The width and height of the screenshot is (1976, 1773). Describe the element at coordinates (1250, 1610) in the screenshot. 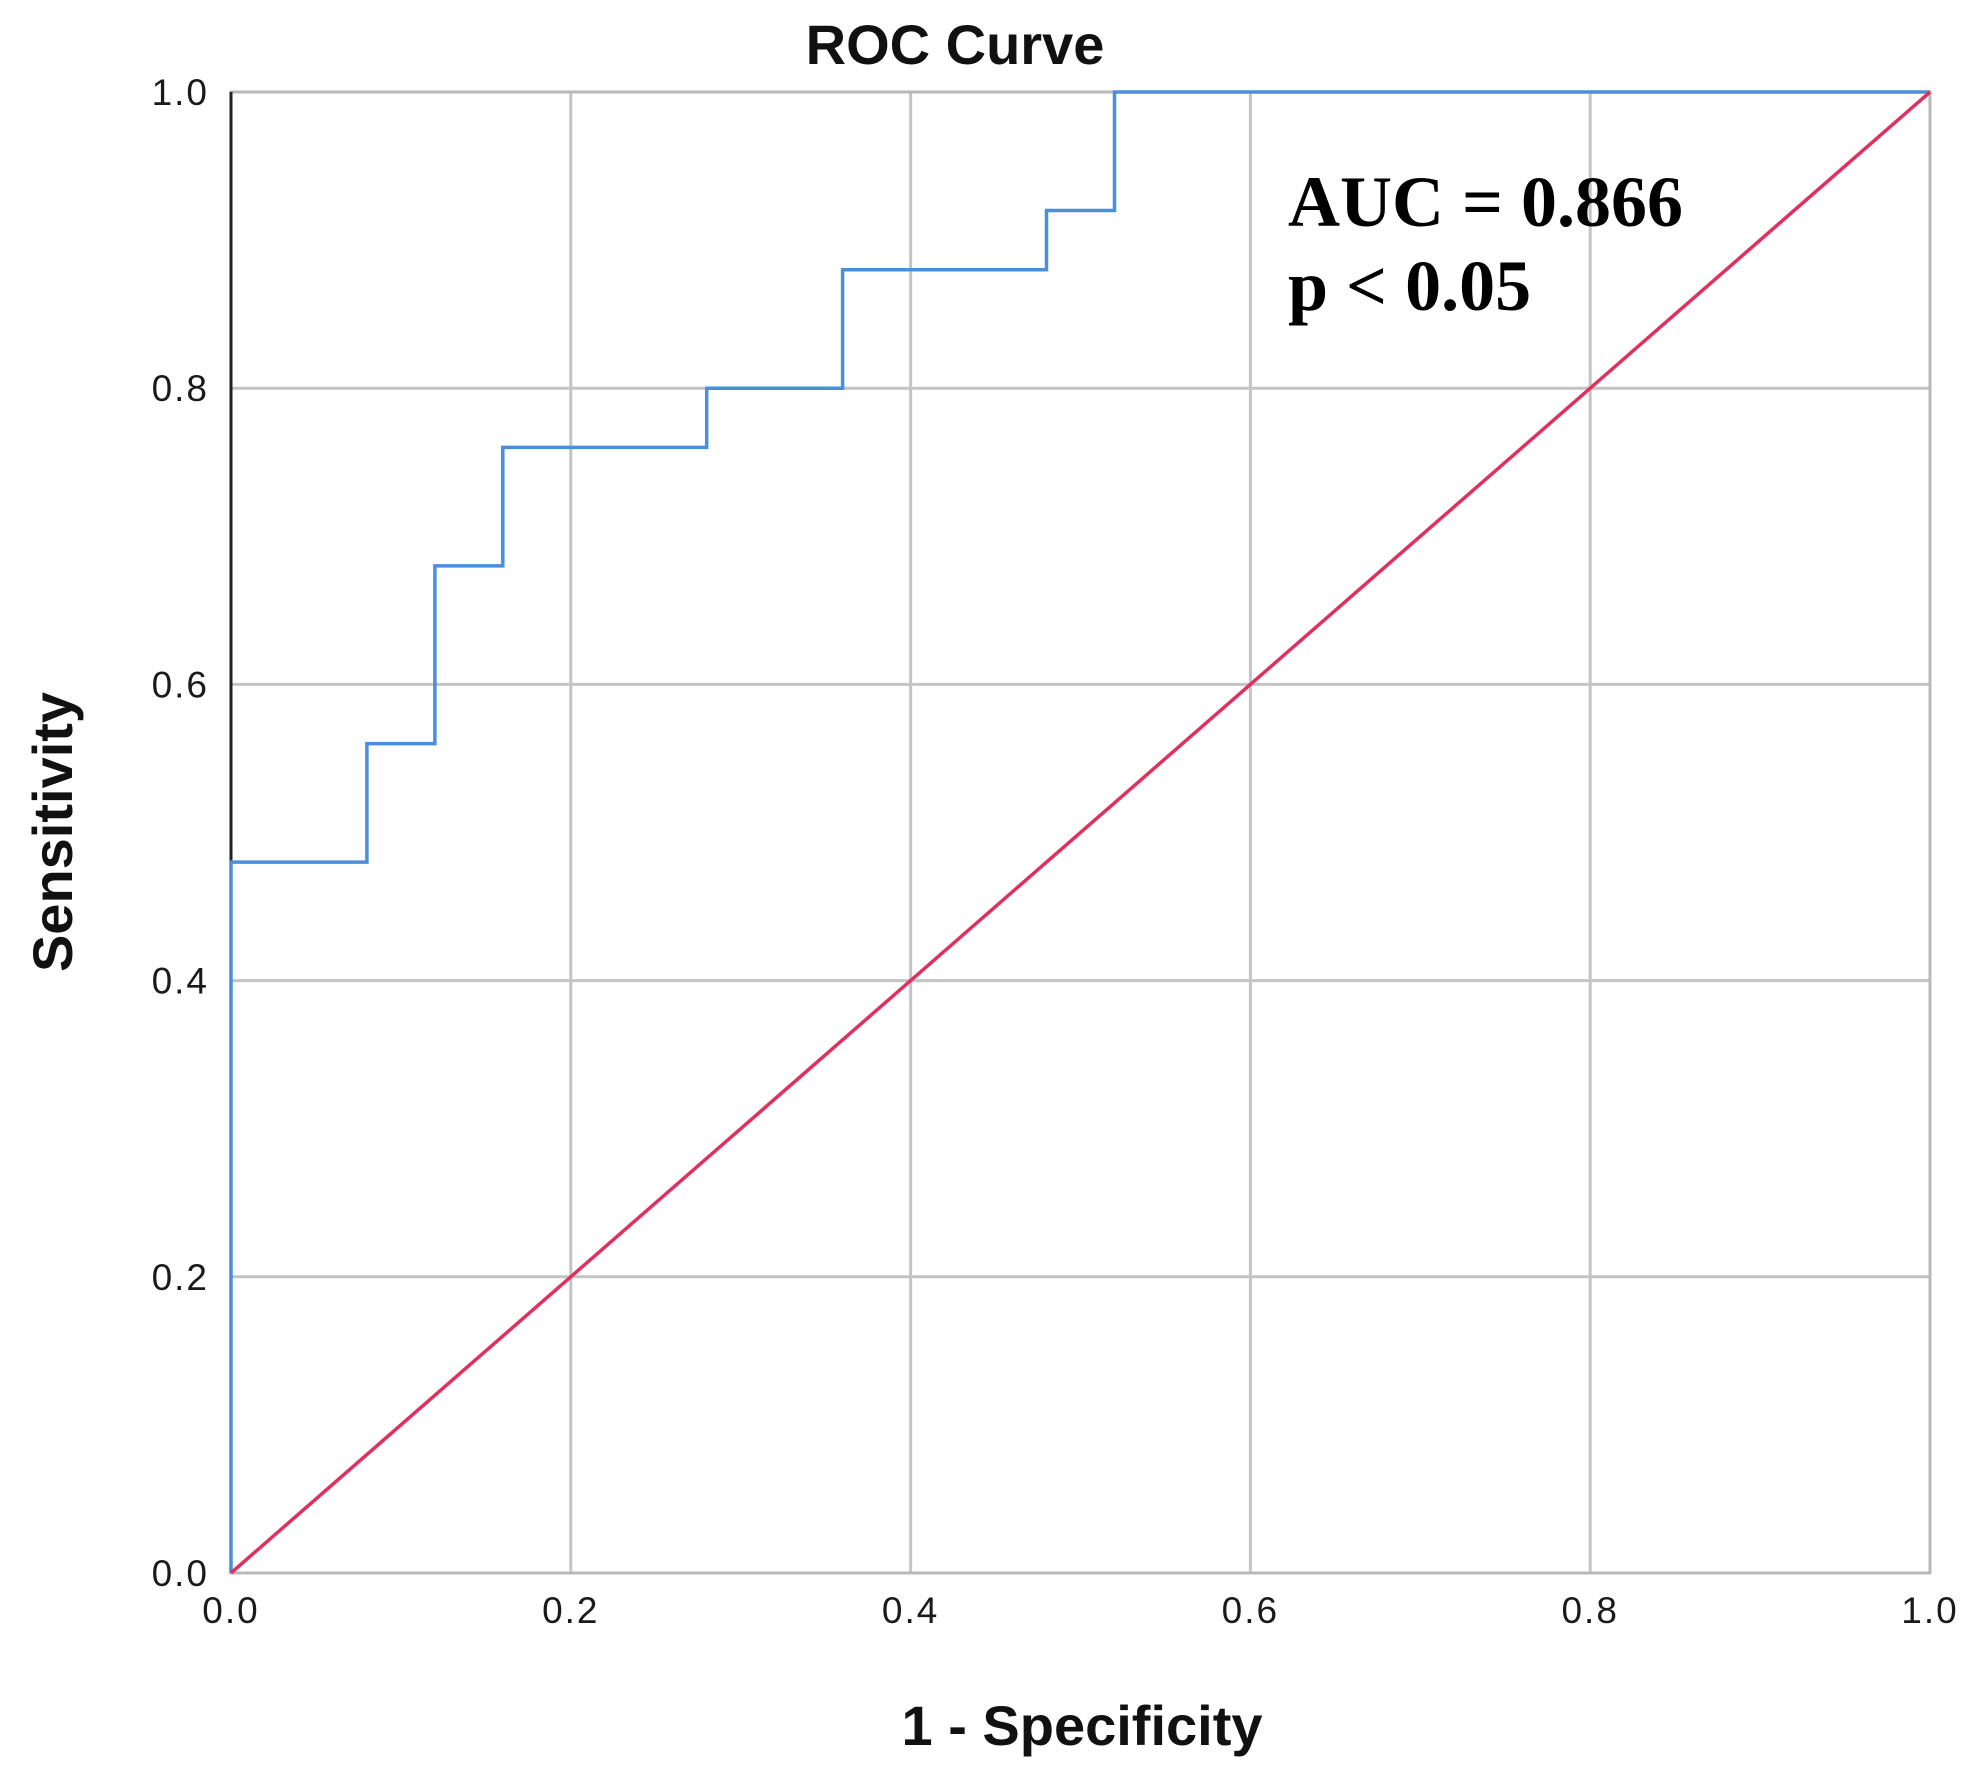

I see `x-tick-label: 0.6` at that location.